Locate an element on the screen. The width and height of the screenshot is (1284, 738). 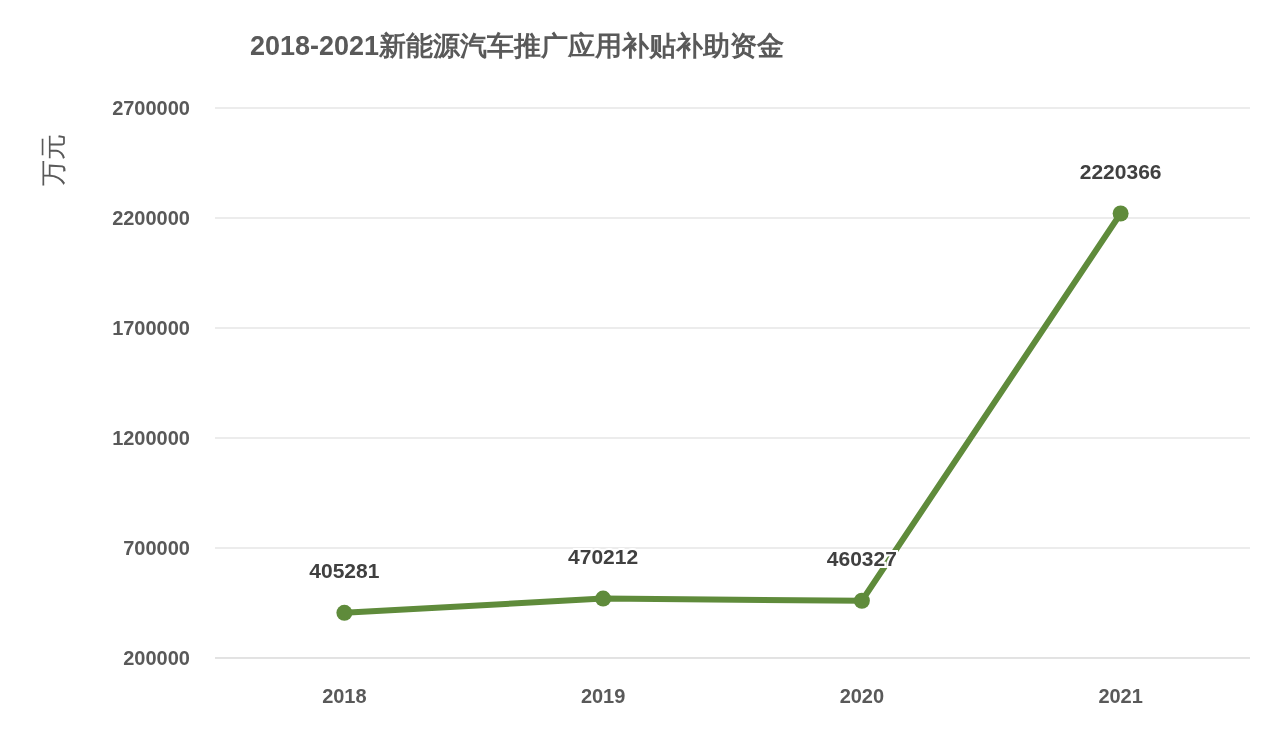
ytick: 2700000 is located at coordinates (151, 108).